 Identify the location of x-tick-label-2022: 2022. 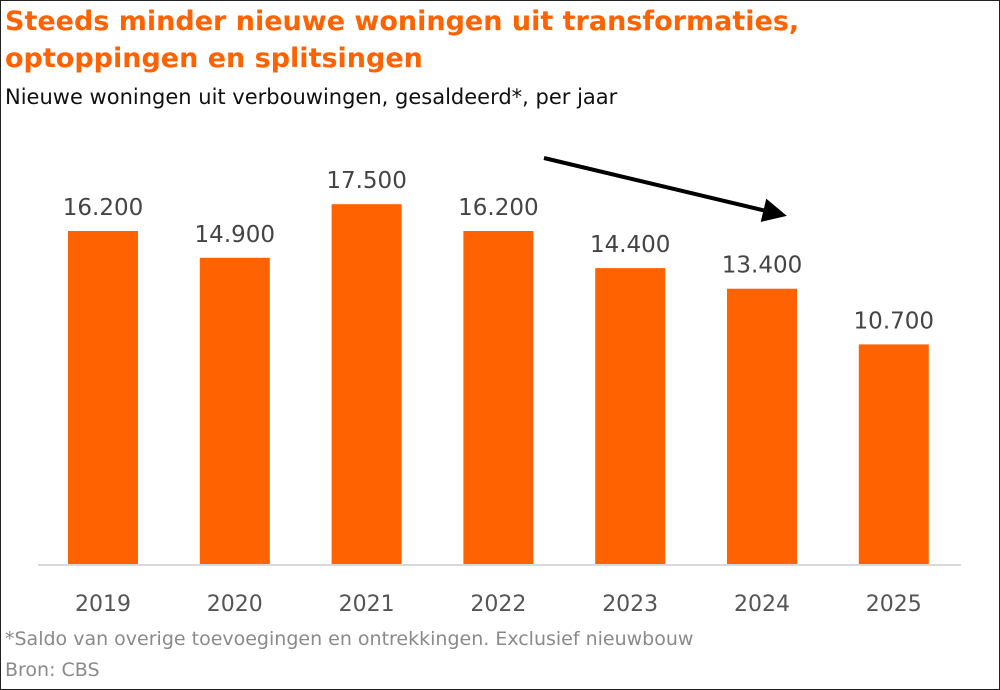
(498, 604).